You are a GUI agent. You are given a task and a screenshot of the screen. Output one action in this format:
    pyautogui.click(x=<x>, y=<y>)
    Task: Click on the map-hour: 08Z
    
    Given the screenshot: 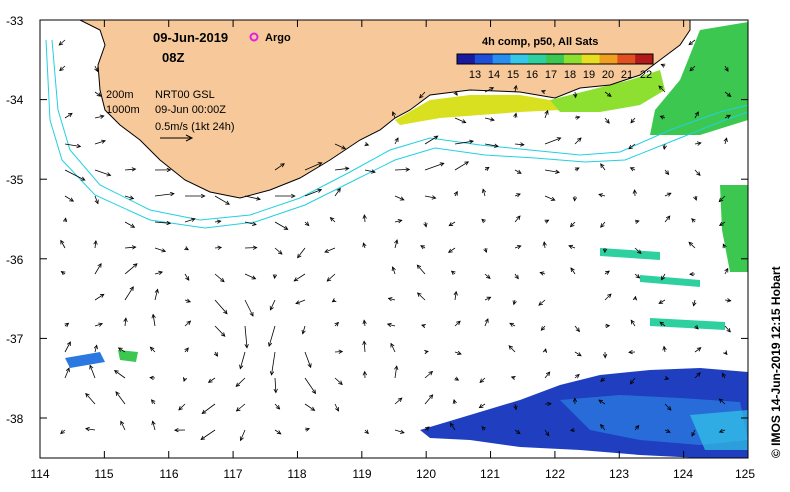 What is the action you would take?
    pyautogui.click(x=173, y=57)
    